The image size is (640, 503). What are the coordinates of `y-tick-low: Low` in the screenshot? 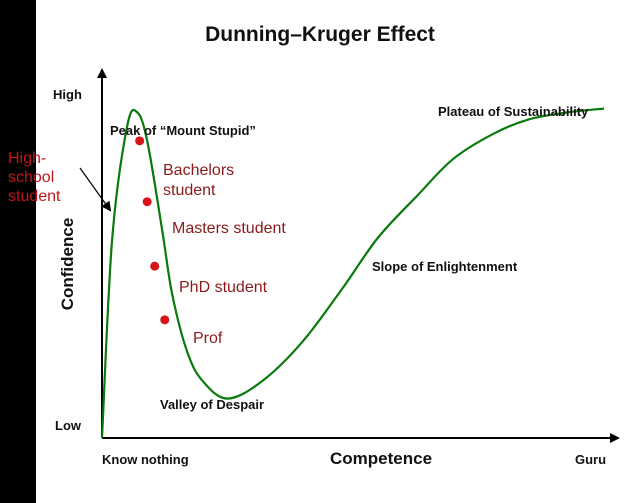 It's located at (68, 425).